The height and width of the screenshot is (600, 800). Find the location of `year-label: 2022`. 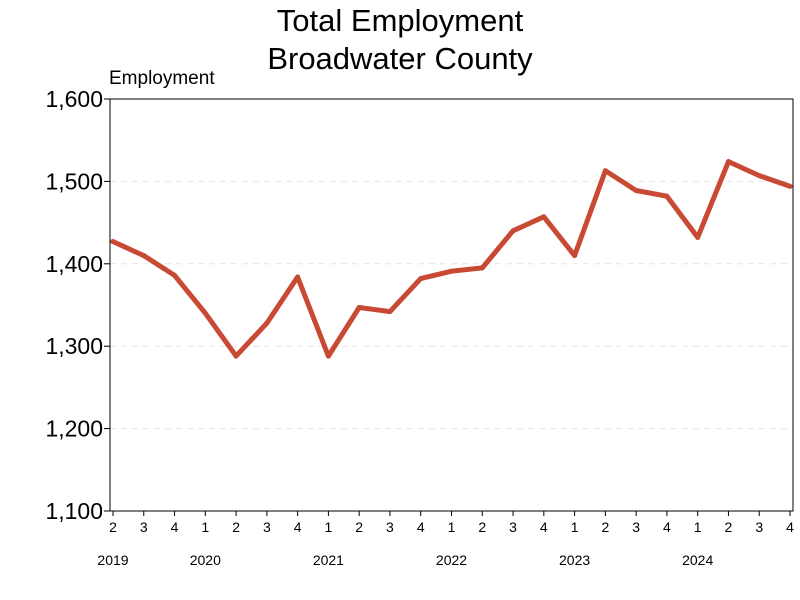

year-label: 2022 is located at coordinates (451, 560).